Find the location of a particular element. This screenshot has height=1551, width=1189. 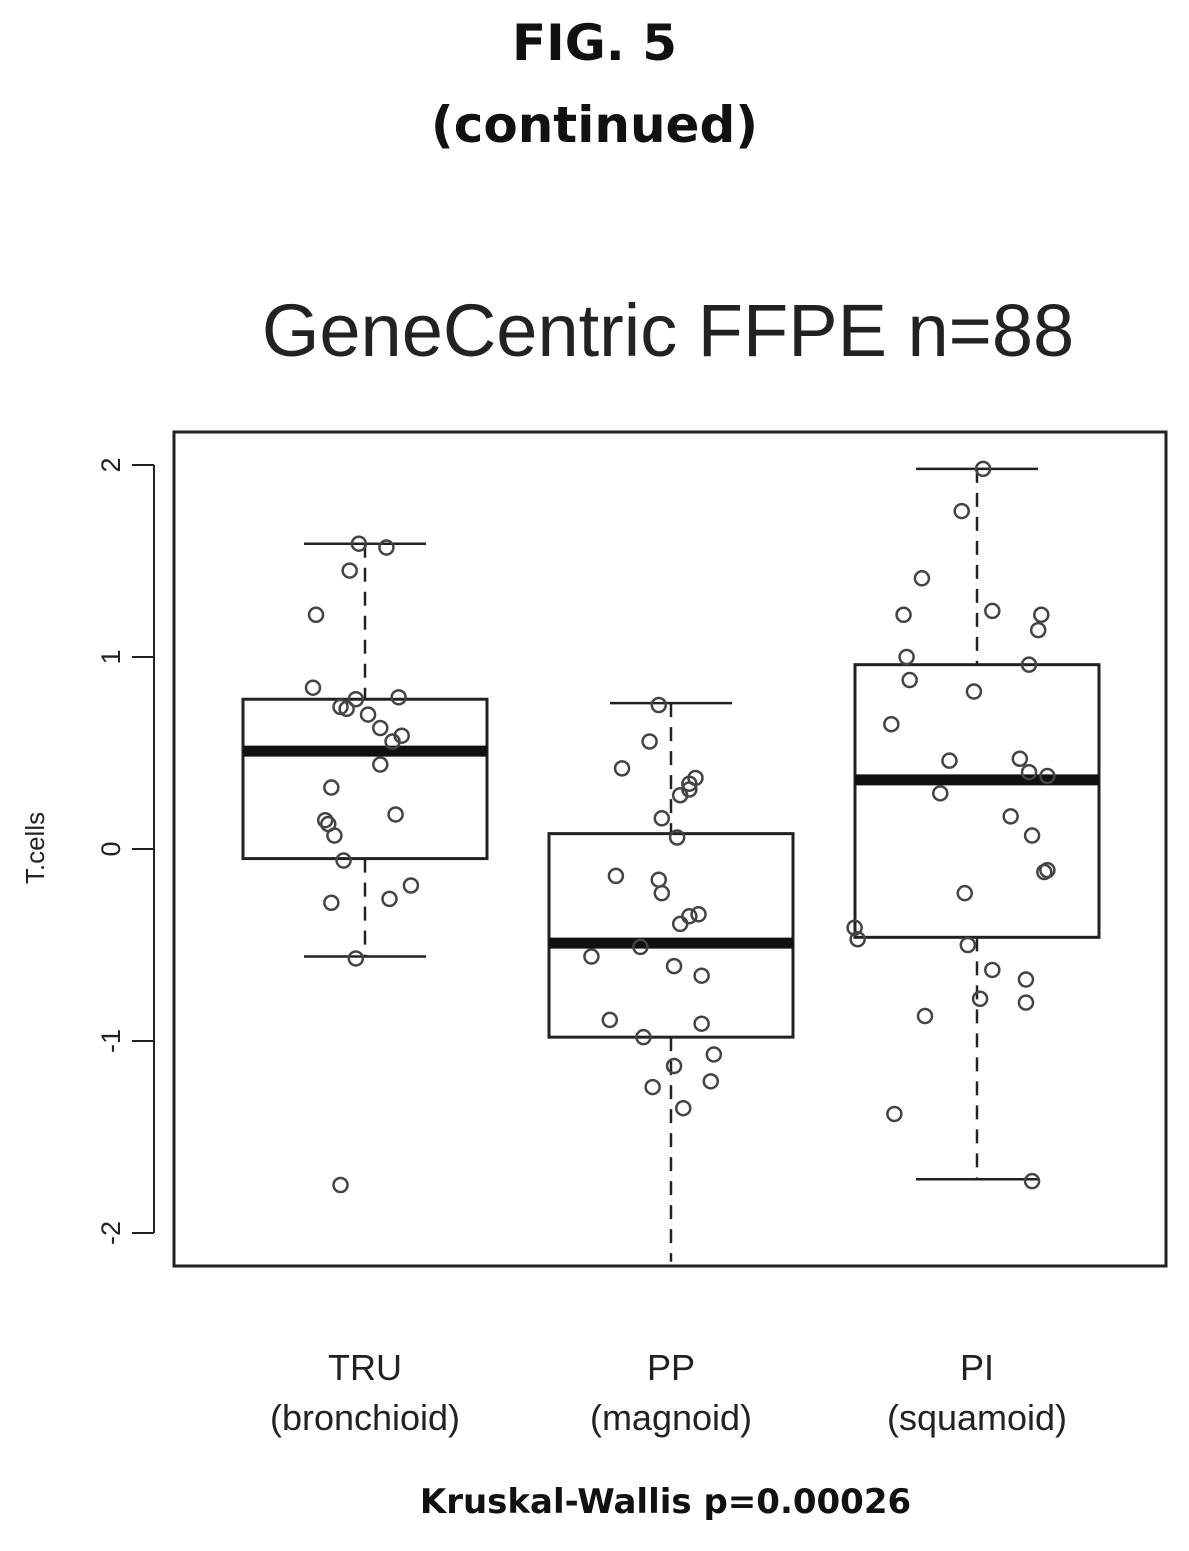

x-category-sublabel-1: (magnoid) is located at coordinates (671, 1417).